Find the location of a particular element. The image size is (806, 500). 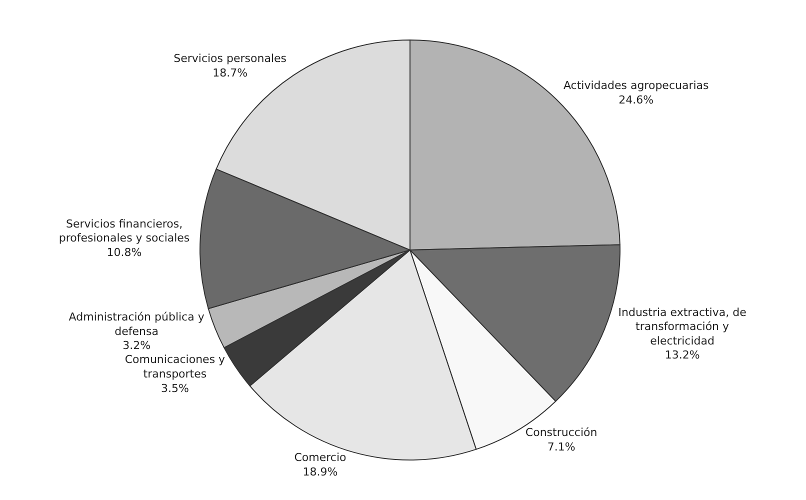

slice-label: Actividades agropecuarias is located at coordinates (636, 85).